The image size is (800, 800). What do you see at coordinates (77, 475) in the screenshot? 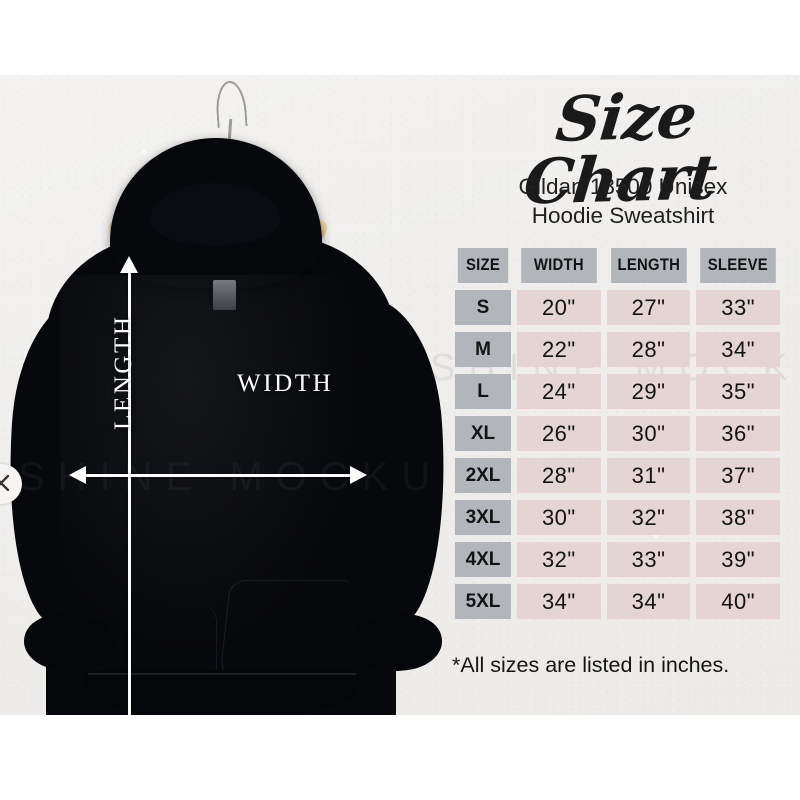
I see `arrow-left-icon` at bounding box center [77, 475].